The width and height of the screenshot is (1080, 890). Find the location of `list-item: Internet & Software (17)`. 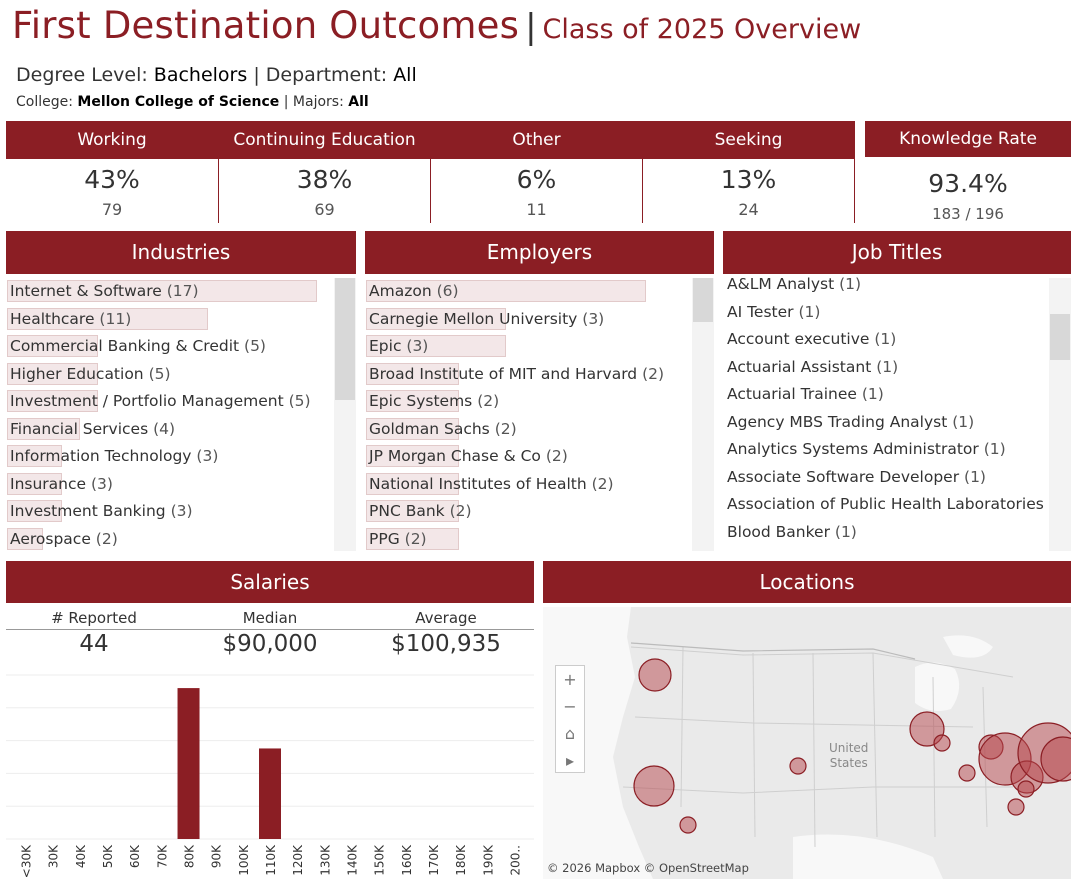

list-item: Internet & Software (17) is located at coordinates (170, 292).